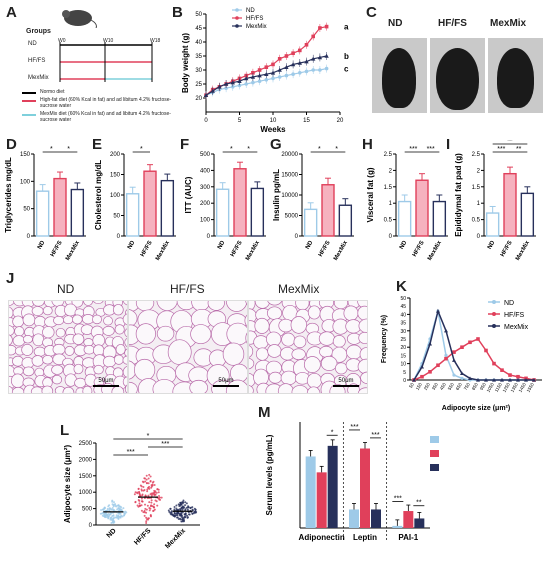 Image resolution: width=550 pixels, height=568 pixels. I want to click on histo-label-nd: ND, so click(66, 289).